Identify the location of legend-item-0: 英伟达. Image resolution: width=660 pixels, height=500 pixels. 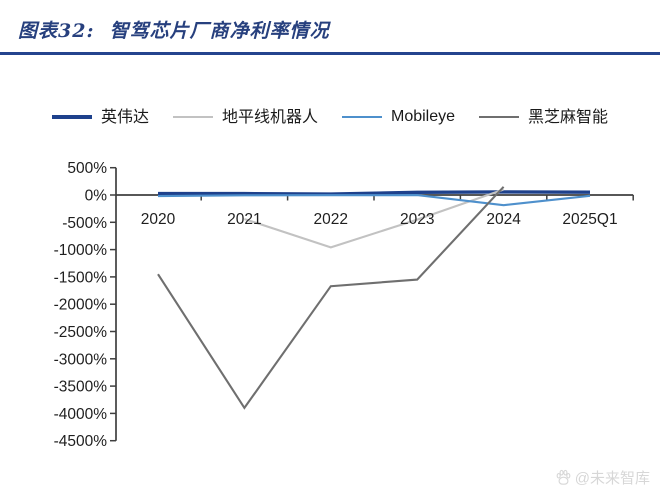
(100, 117).